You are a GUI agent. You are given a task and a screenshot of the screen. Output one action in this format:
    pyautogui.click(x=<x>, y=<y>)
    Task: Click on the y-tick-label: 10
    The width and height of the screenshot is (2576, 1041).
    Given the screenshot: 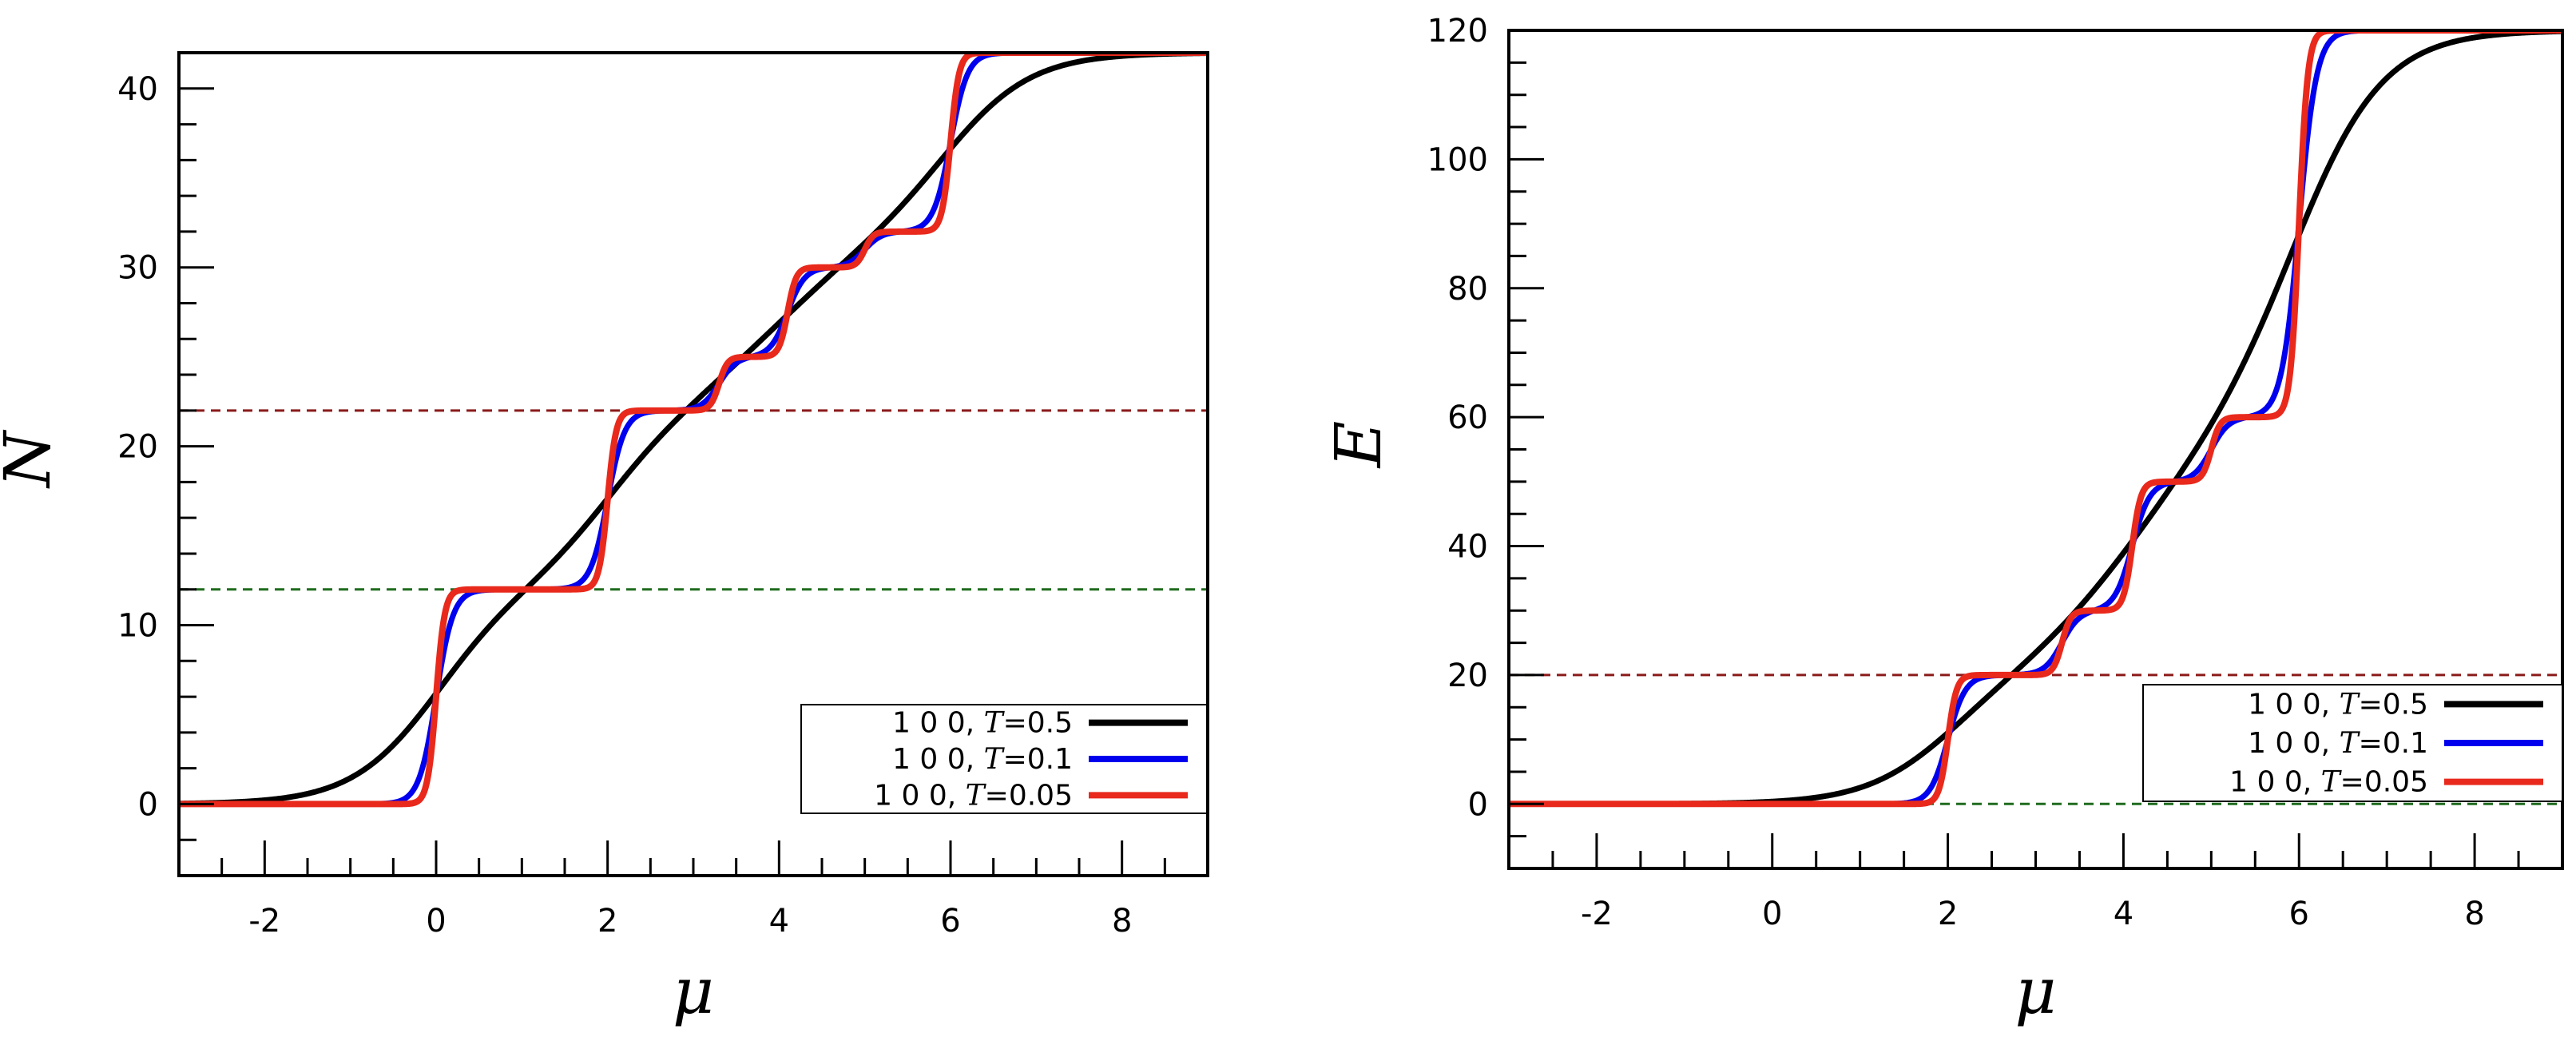 What is the action you would take?
    pyautogui.click(x=137, y=626)
    